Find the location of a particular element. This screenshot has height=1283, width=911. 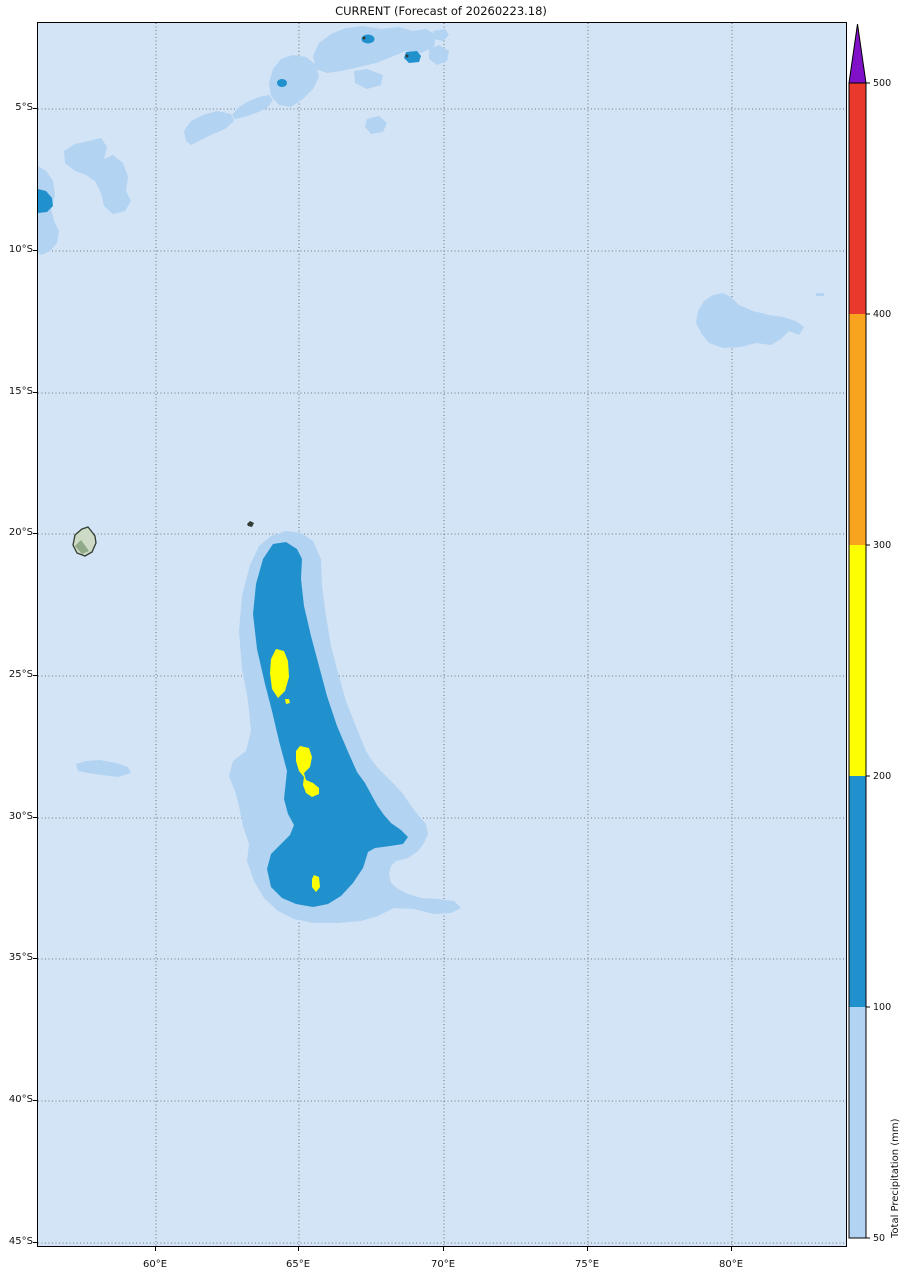

latitude-tick-label: 5°S is located at coordinates (24, 107).